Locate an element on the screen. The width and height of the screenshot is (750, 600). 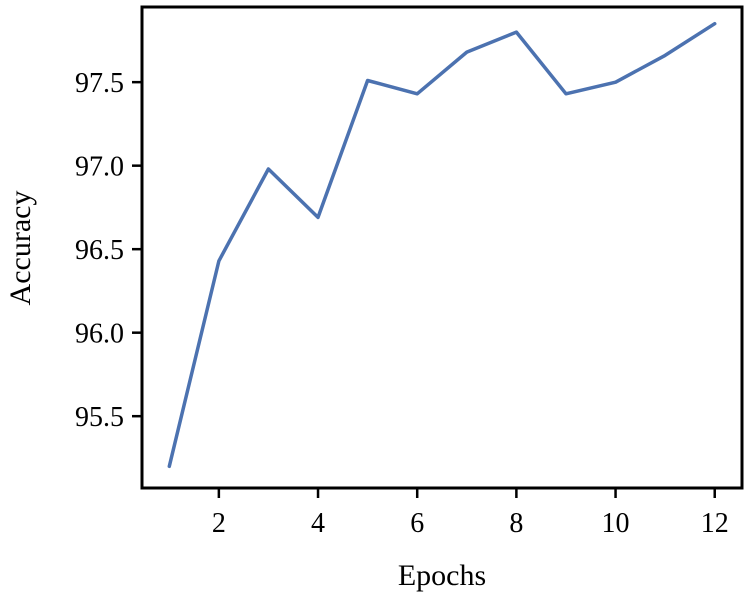
y-tick-label: 96.5 is located at coordinates (99, 250).